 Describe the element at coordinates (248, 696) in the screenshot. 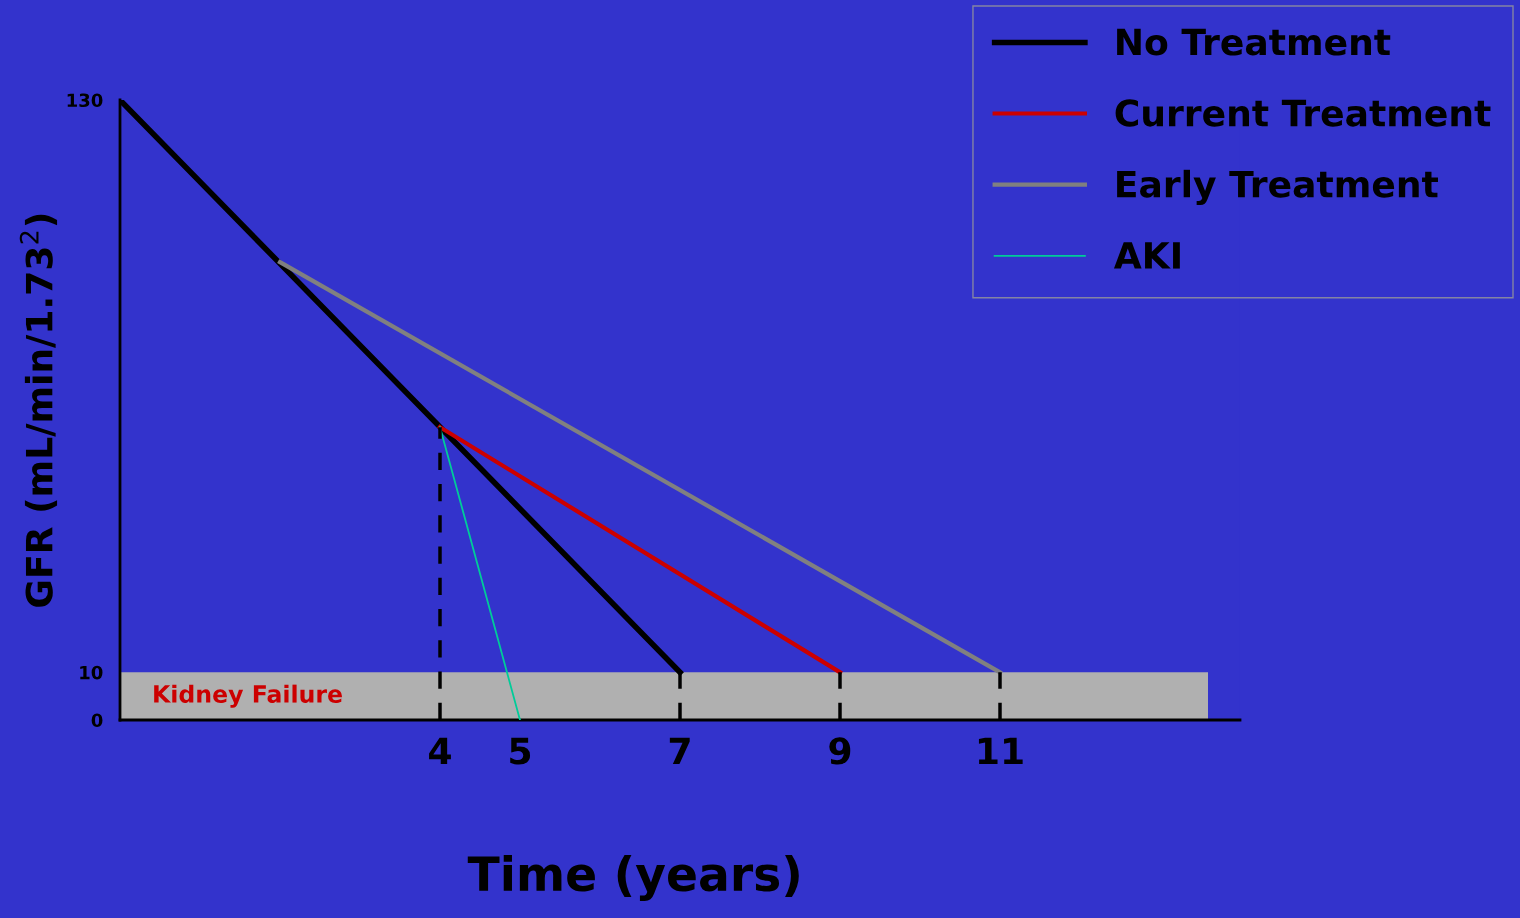

I see `band-label: Kidney Failure` at that location.